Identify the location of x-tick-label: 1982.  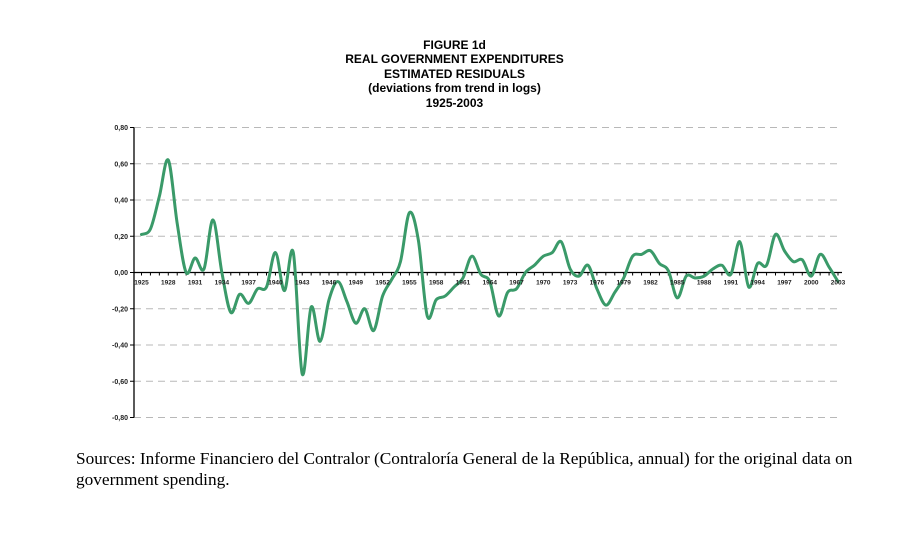
(650, 283).